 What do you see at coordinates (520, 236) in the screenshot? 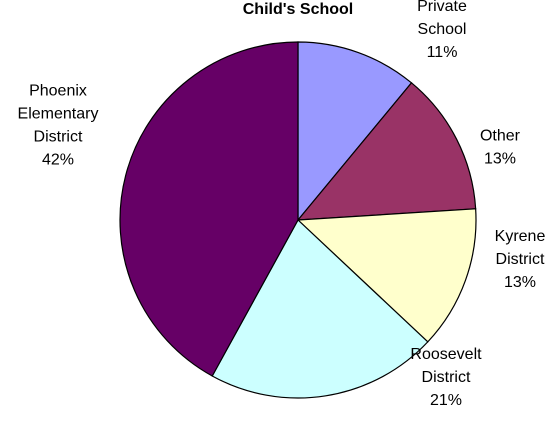
I see `slice-label-line: Kyrene` at bounding box center [520, 236].